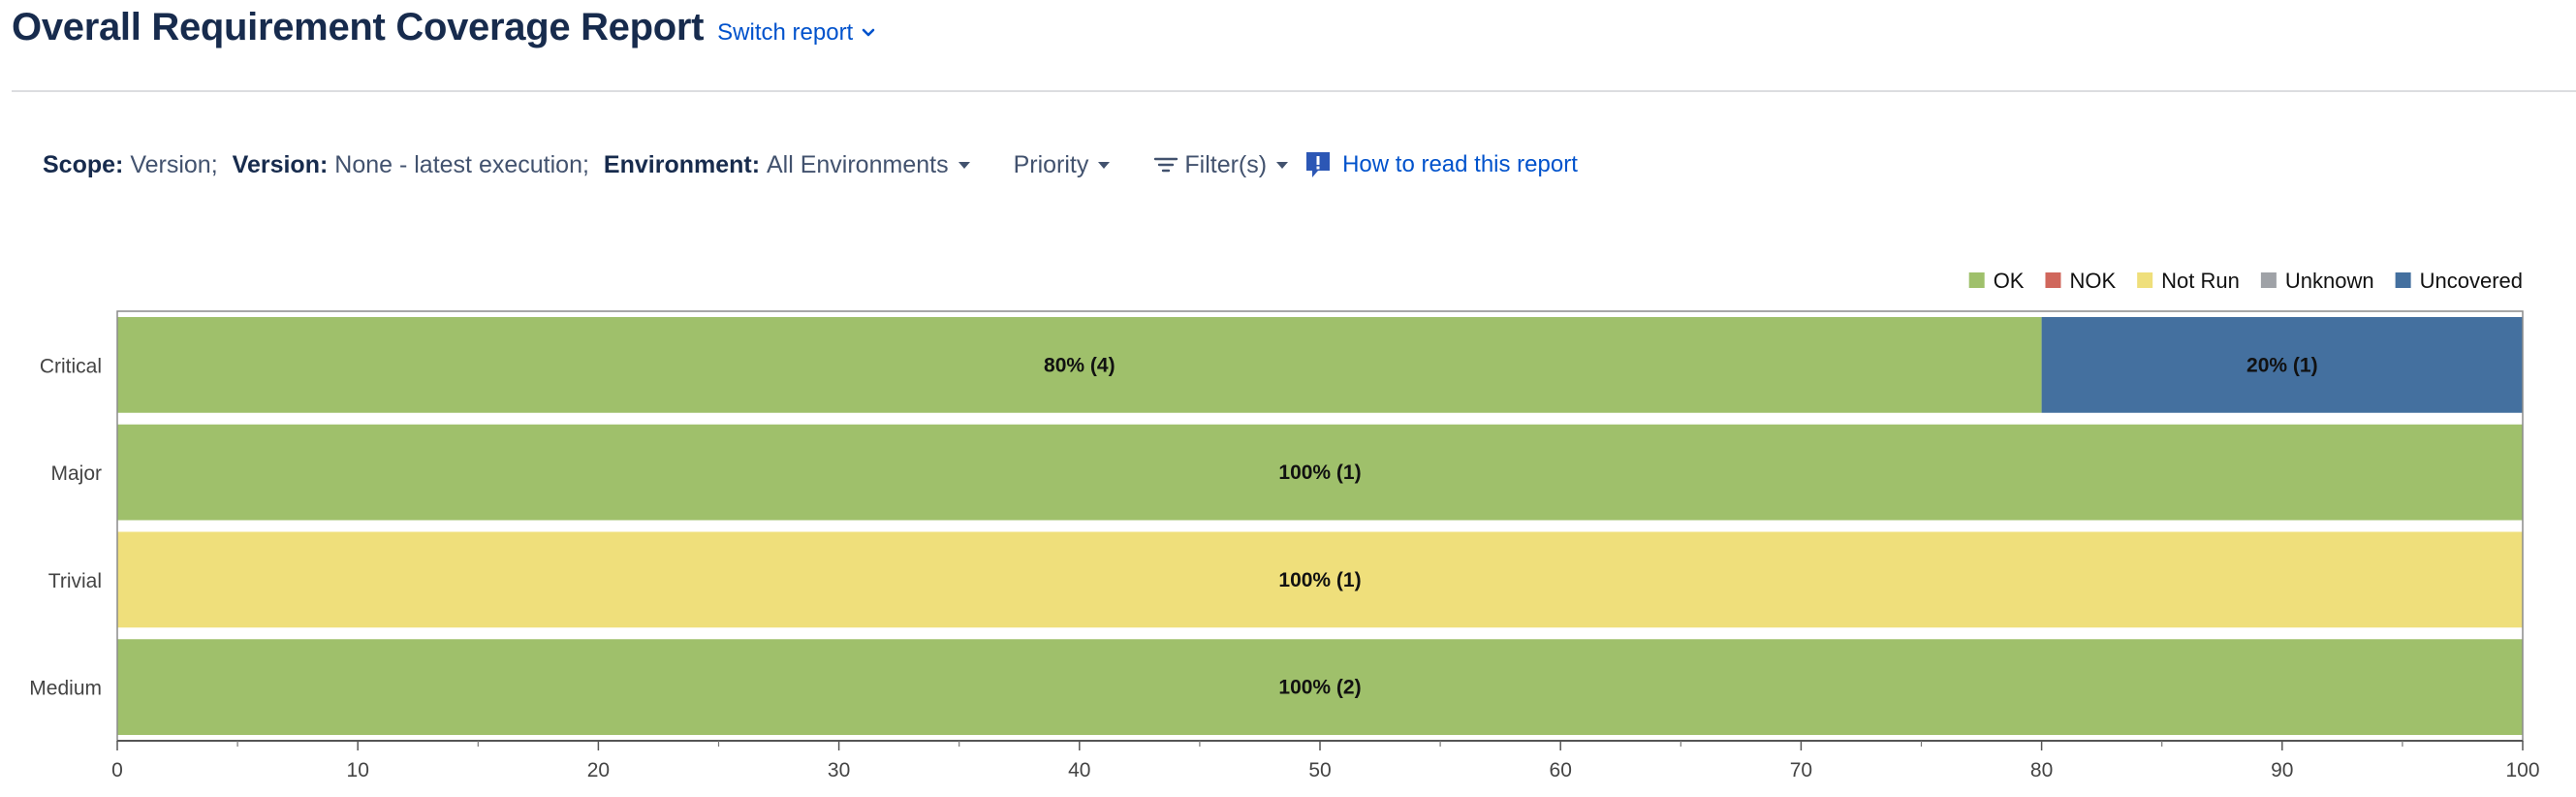 The height and width of the screenshot is (797, 2576). What do you see at coordinates (1561, 770) in the screenshot?
I see `x-tick-label: 60` at bounding box center [1561, 770].